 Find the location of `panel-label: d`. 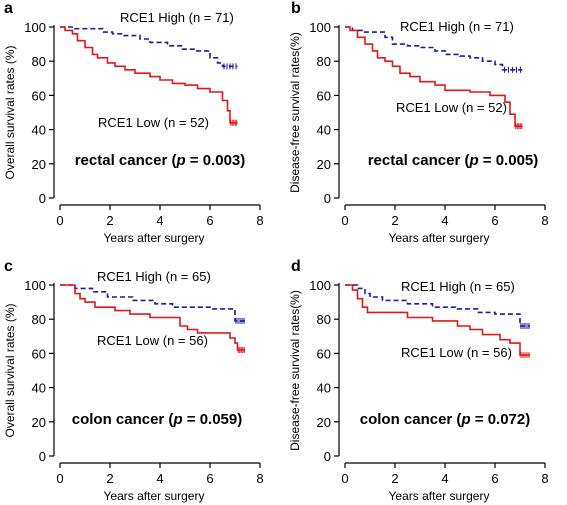

panel-label: d is located at coordinates (296, 266).